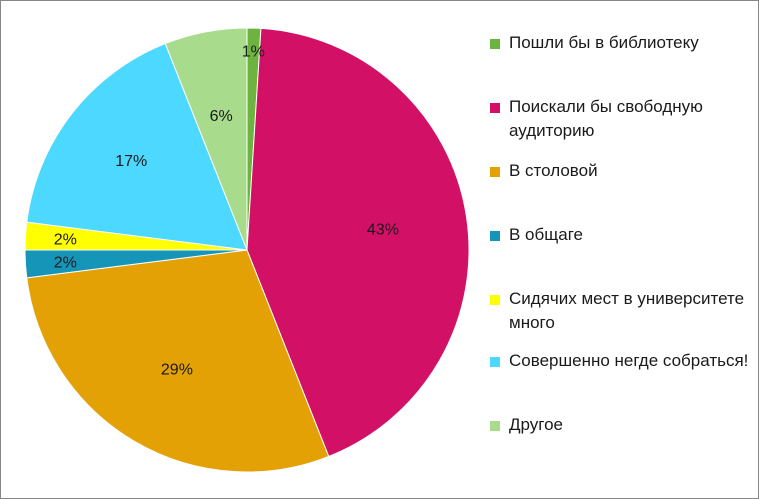 The image size is (759, 499). What do you see at coordinates (221, 116) in the screenshot?
I see `data-label-other: 6%` at bounding box center [221, 116].